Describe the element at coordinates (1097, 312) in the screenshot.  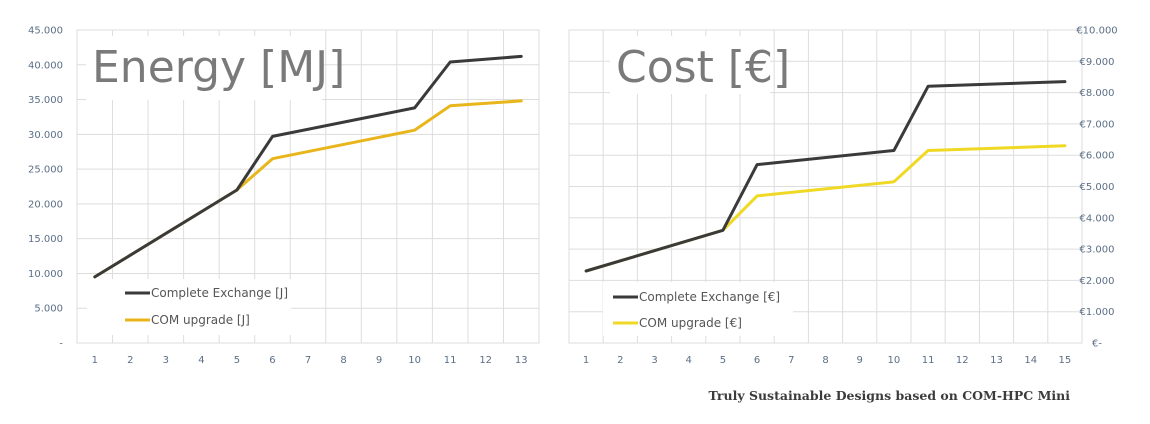
I see `y-tick-label: €1.000` at that location.